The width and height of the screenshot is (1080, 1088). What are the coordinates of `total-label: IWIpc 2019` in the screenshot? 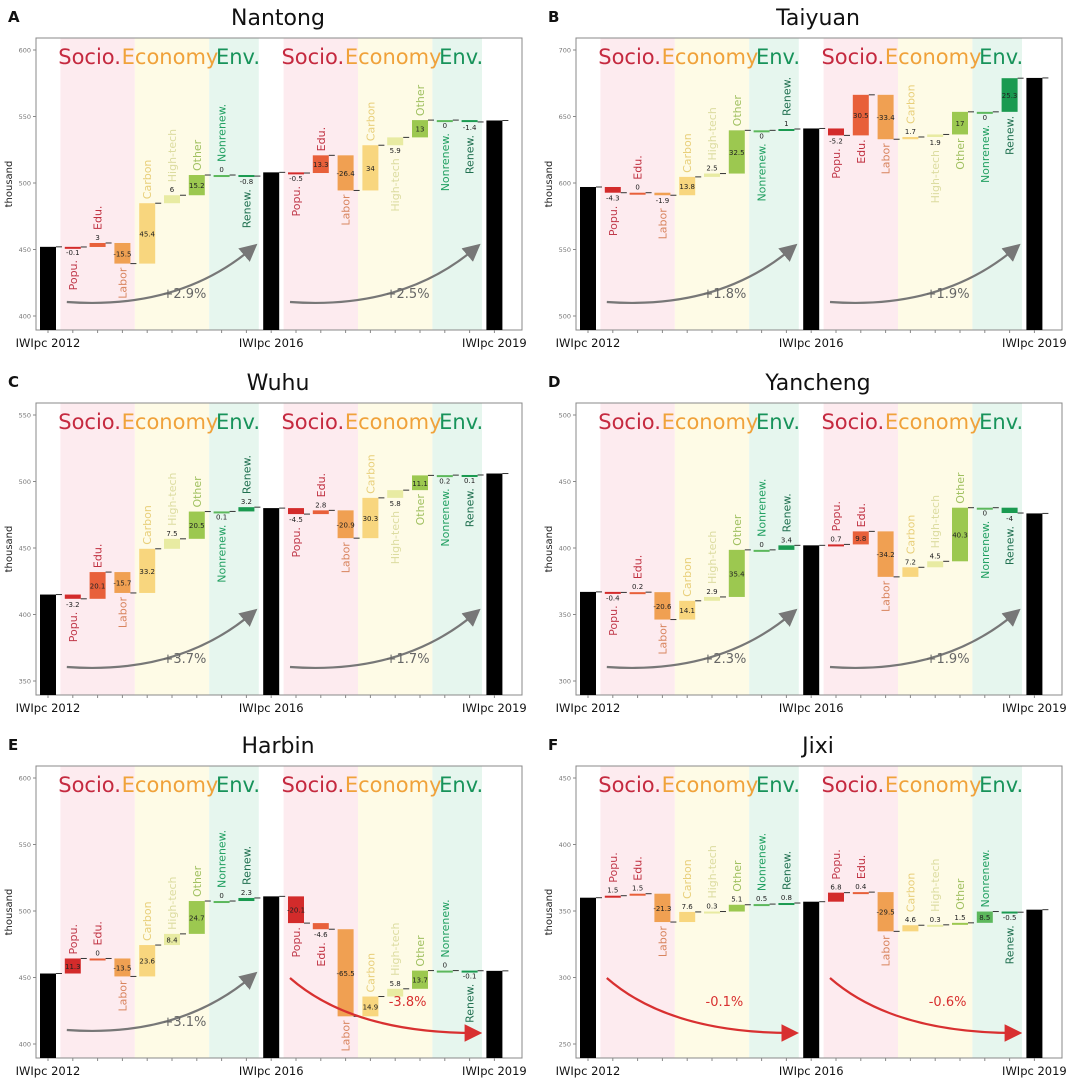 It's located at (494, 343).